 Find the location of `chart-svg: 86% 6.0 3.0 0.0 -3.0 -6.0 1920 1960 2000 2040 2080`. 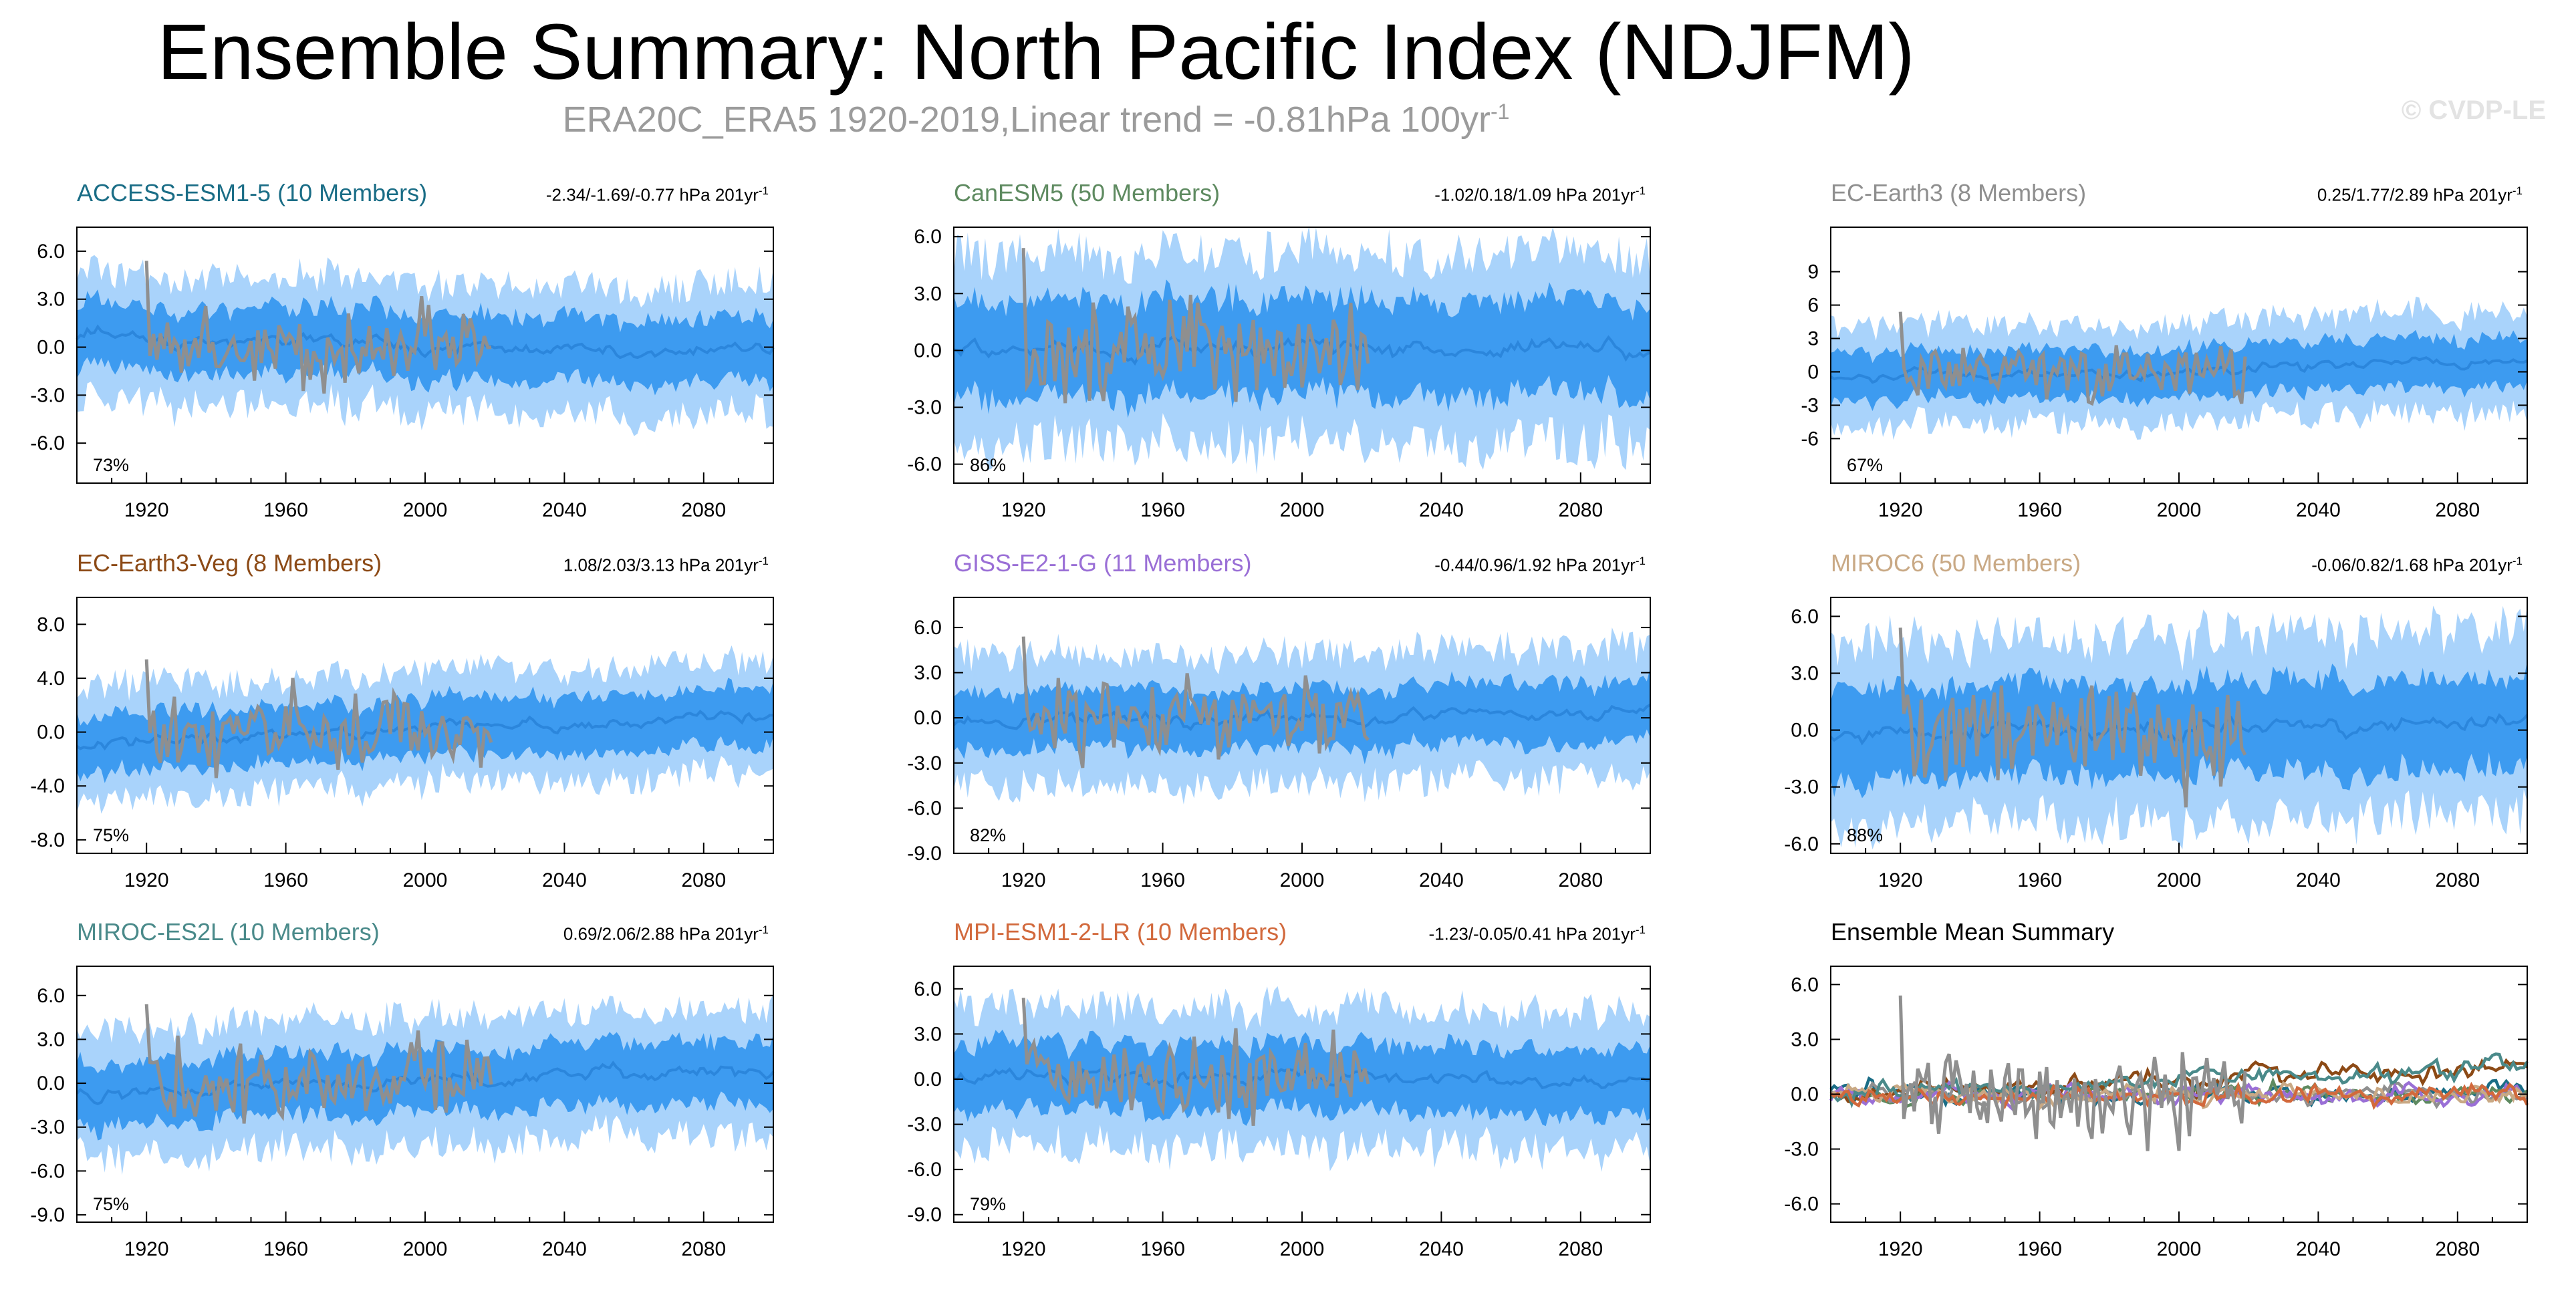

chart-svg: 86% 6.0 3.0 0.0 -3.0 -6.0 1920 1960 2000 2040 2080 is located at coordinates (1279, 373).